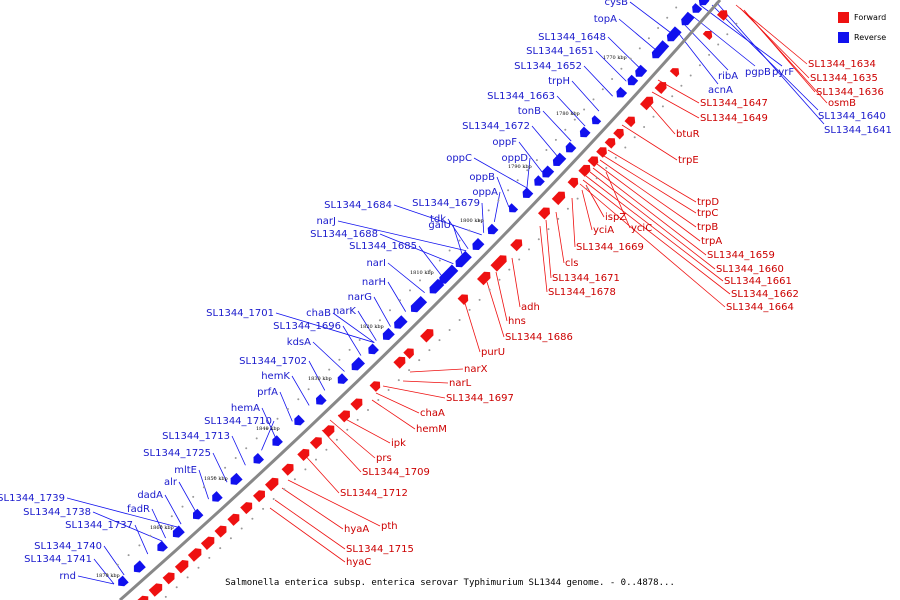 The height and width of the screenshot is (600, 900). Describe the element at coordinates (472, 326) in the screenshot. I see `leader-purU` at that location.